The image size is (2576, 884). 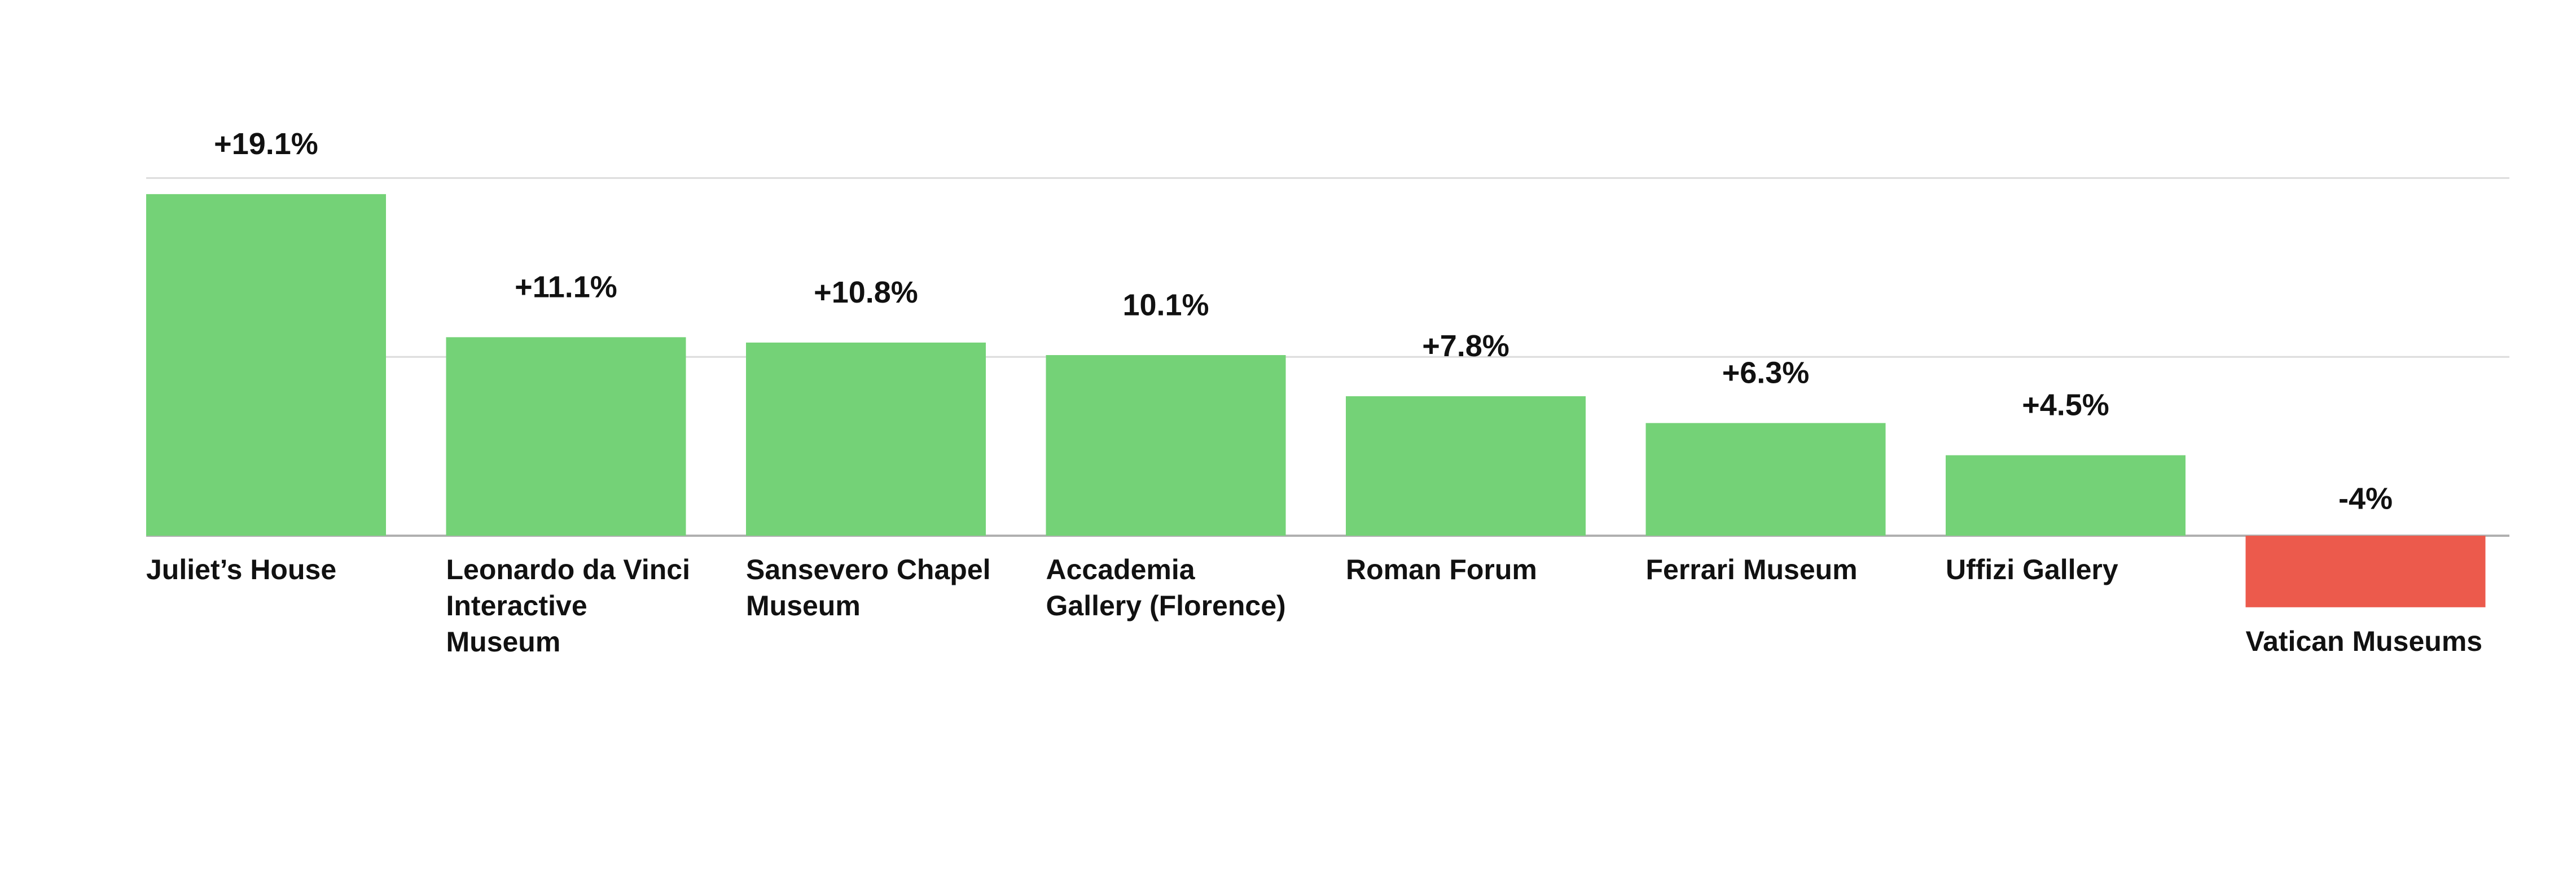 What do you see at coordinates (241, 569) in the screenshot?
I see `category-label: Juliet’s House` at bounding box center [241, 569].